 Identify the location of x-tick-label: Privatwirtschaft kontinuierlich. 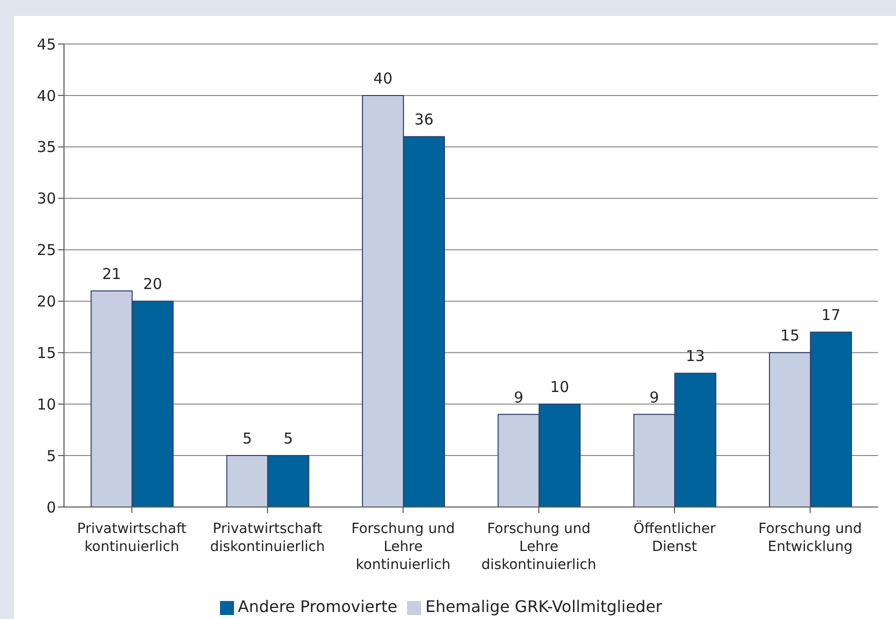
(132, 538).